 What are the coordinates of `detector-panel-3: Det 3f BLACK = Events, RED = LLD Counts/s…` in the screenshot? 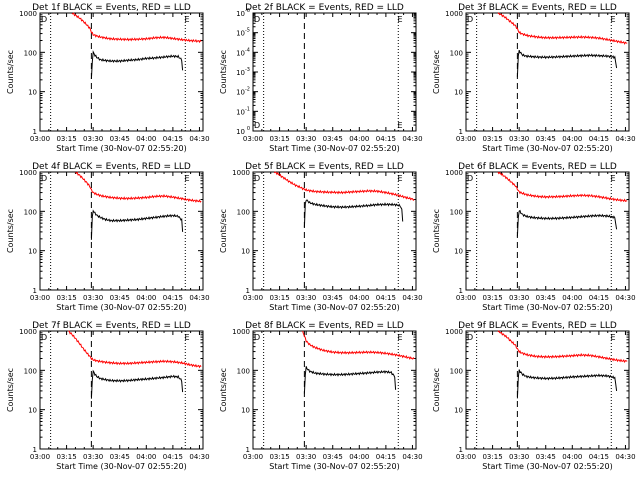 It's located at (534, 78).